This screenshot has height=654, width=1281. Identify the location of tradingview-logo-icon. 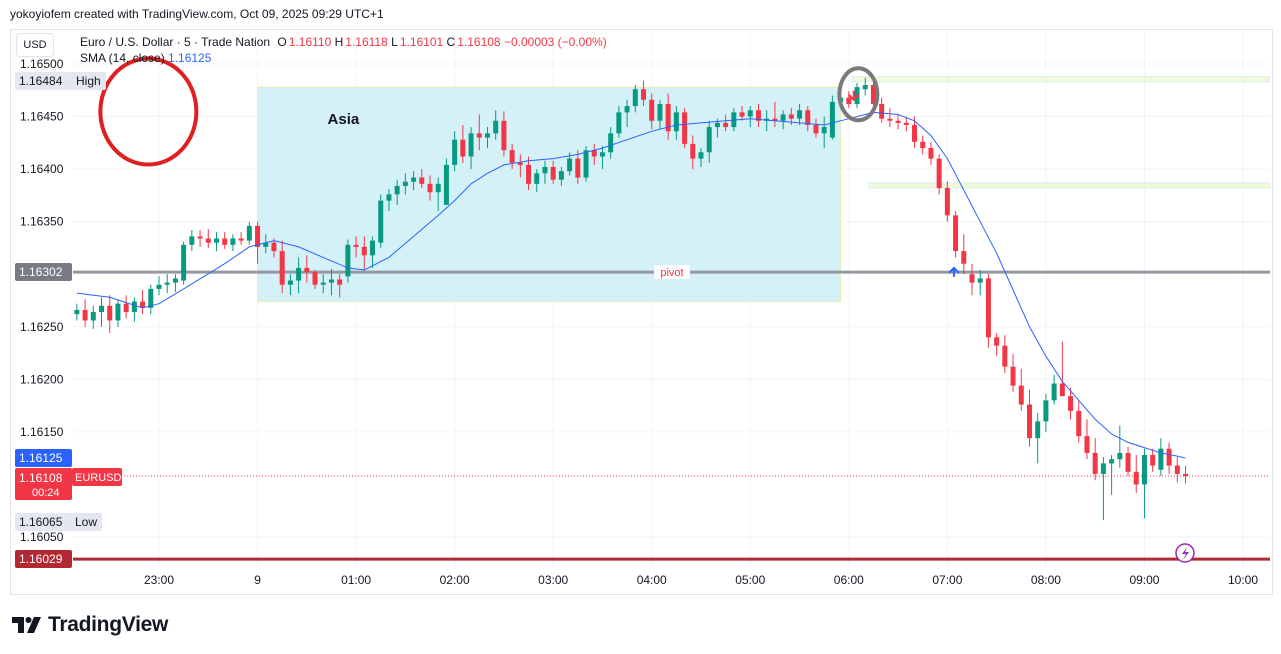
(26, 625).